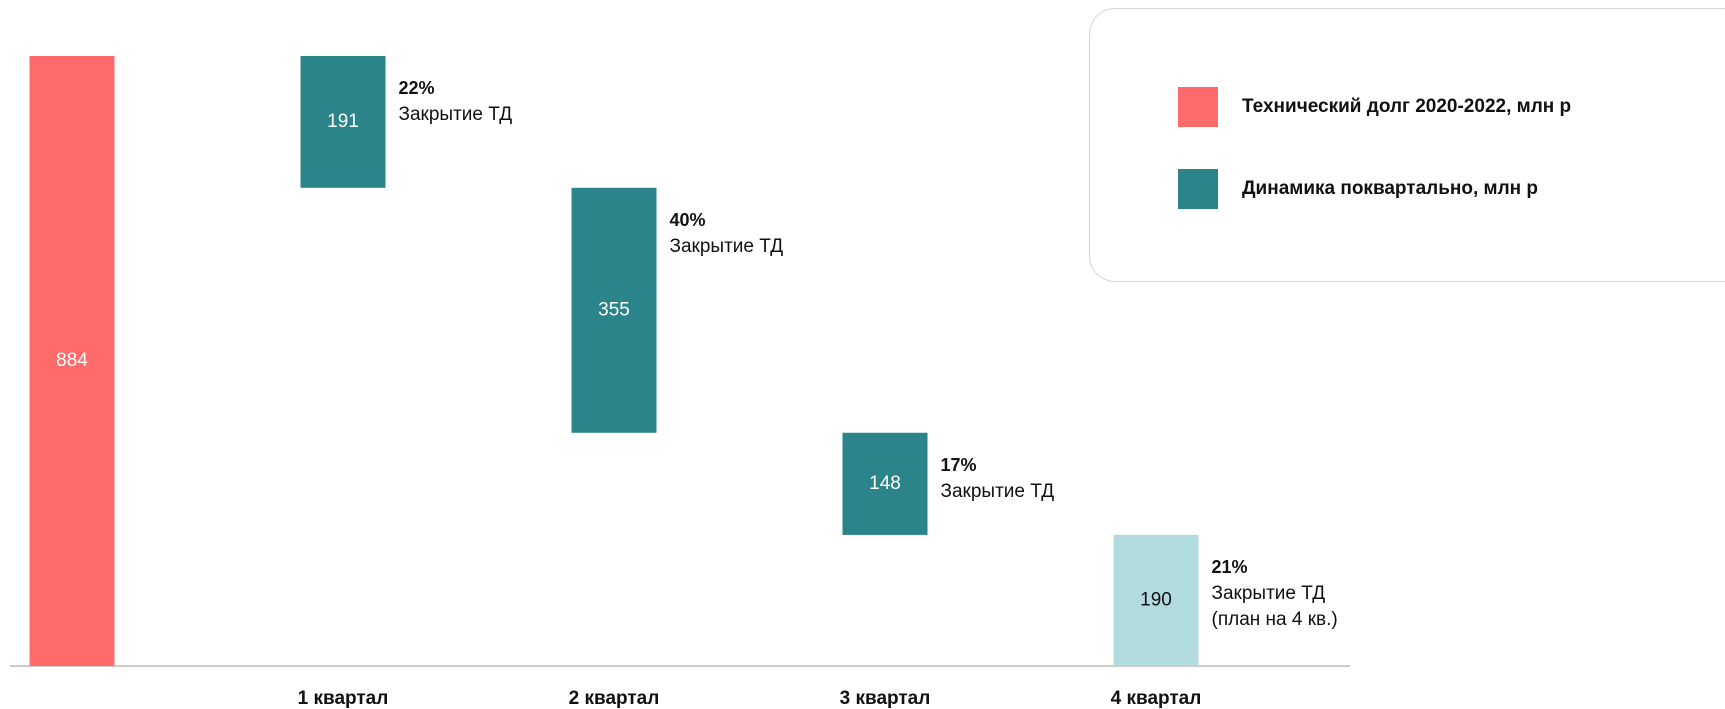  I want to click on annotation-percent-1: 22%, so click(417, 88).